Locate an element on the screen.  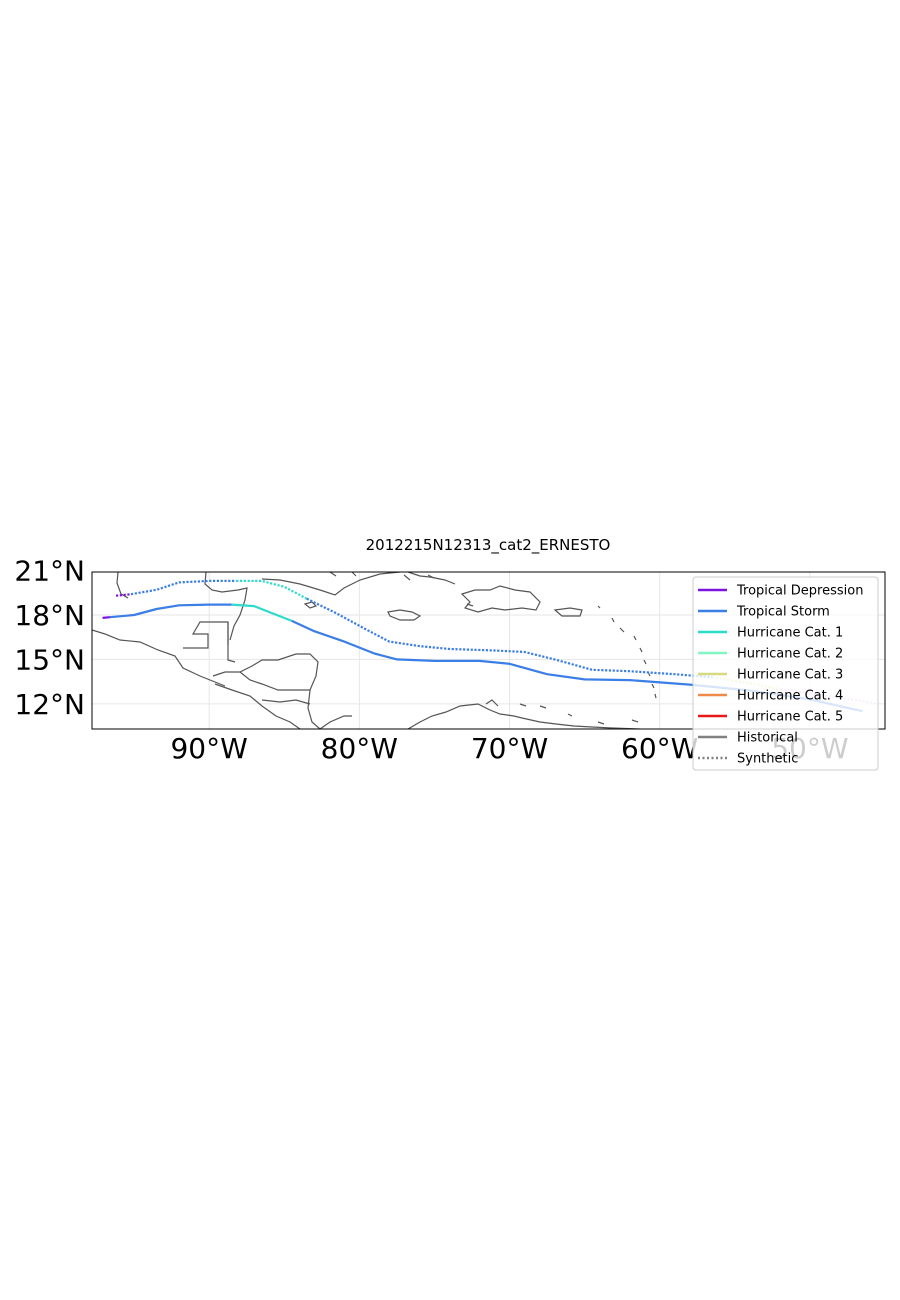
coastline-central-america is located at coordinates (266, 691).